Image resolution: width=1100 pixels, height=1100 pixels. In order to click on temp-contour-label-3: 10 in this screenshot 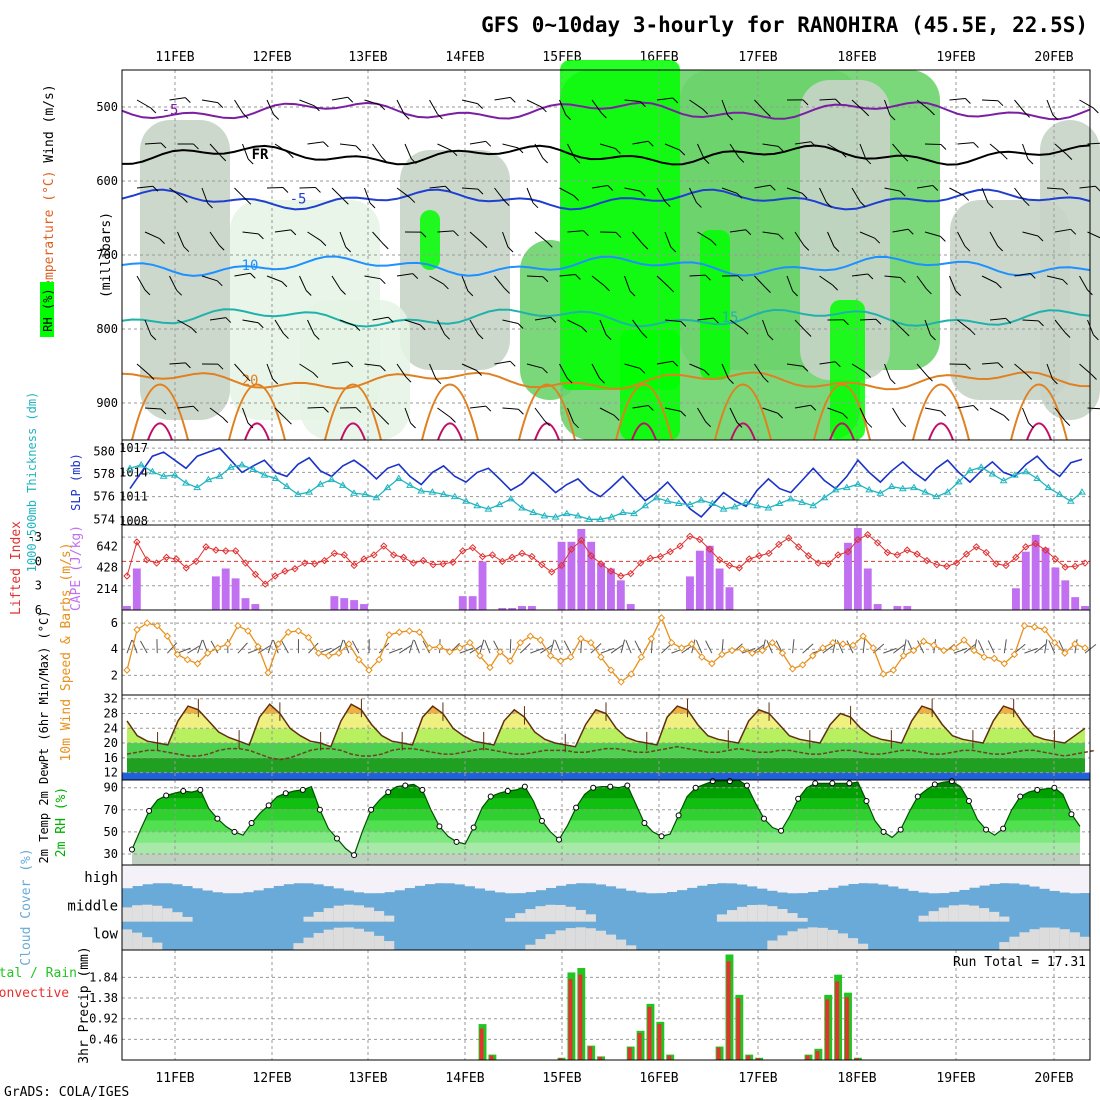, I will do `click(250, 266)`.